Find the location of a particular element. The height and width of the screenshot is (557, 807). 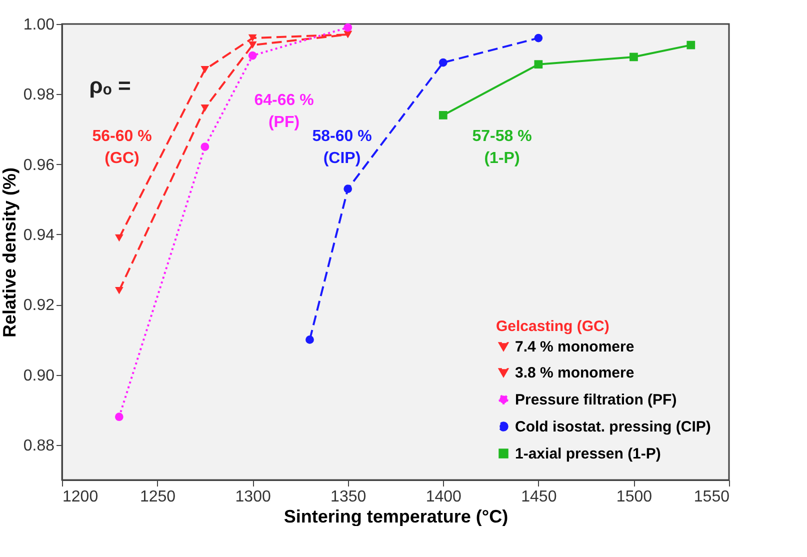

annotation: ρₒ = is located at coordinates (110, 85).